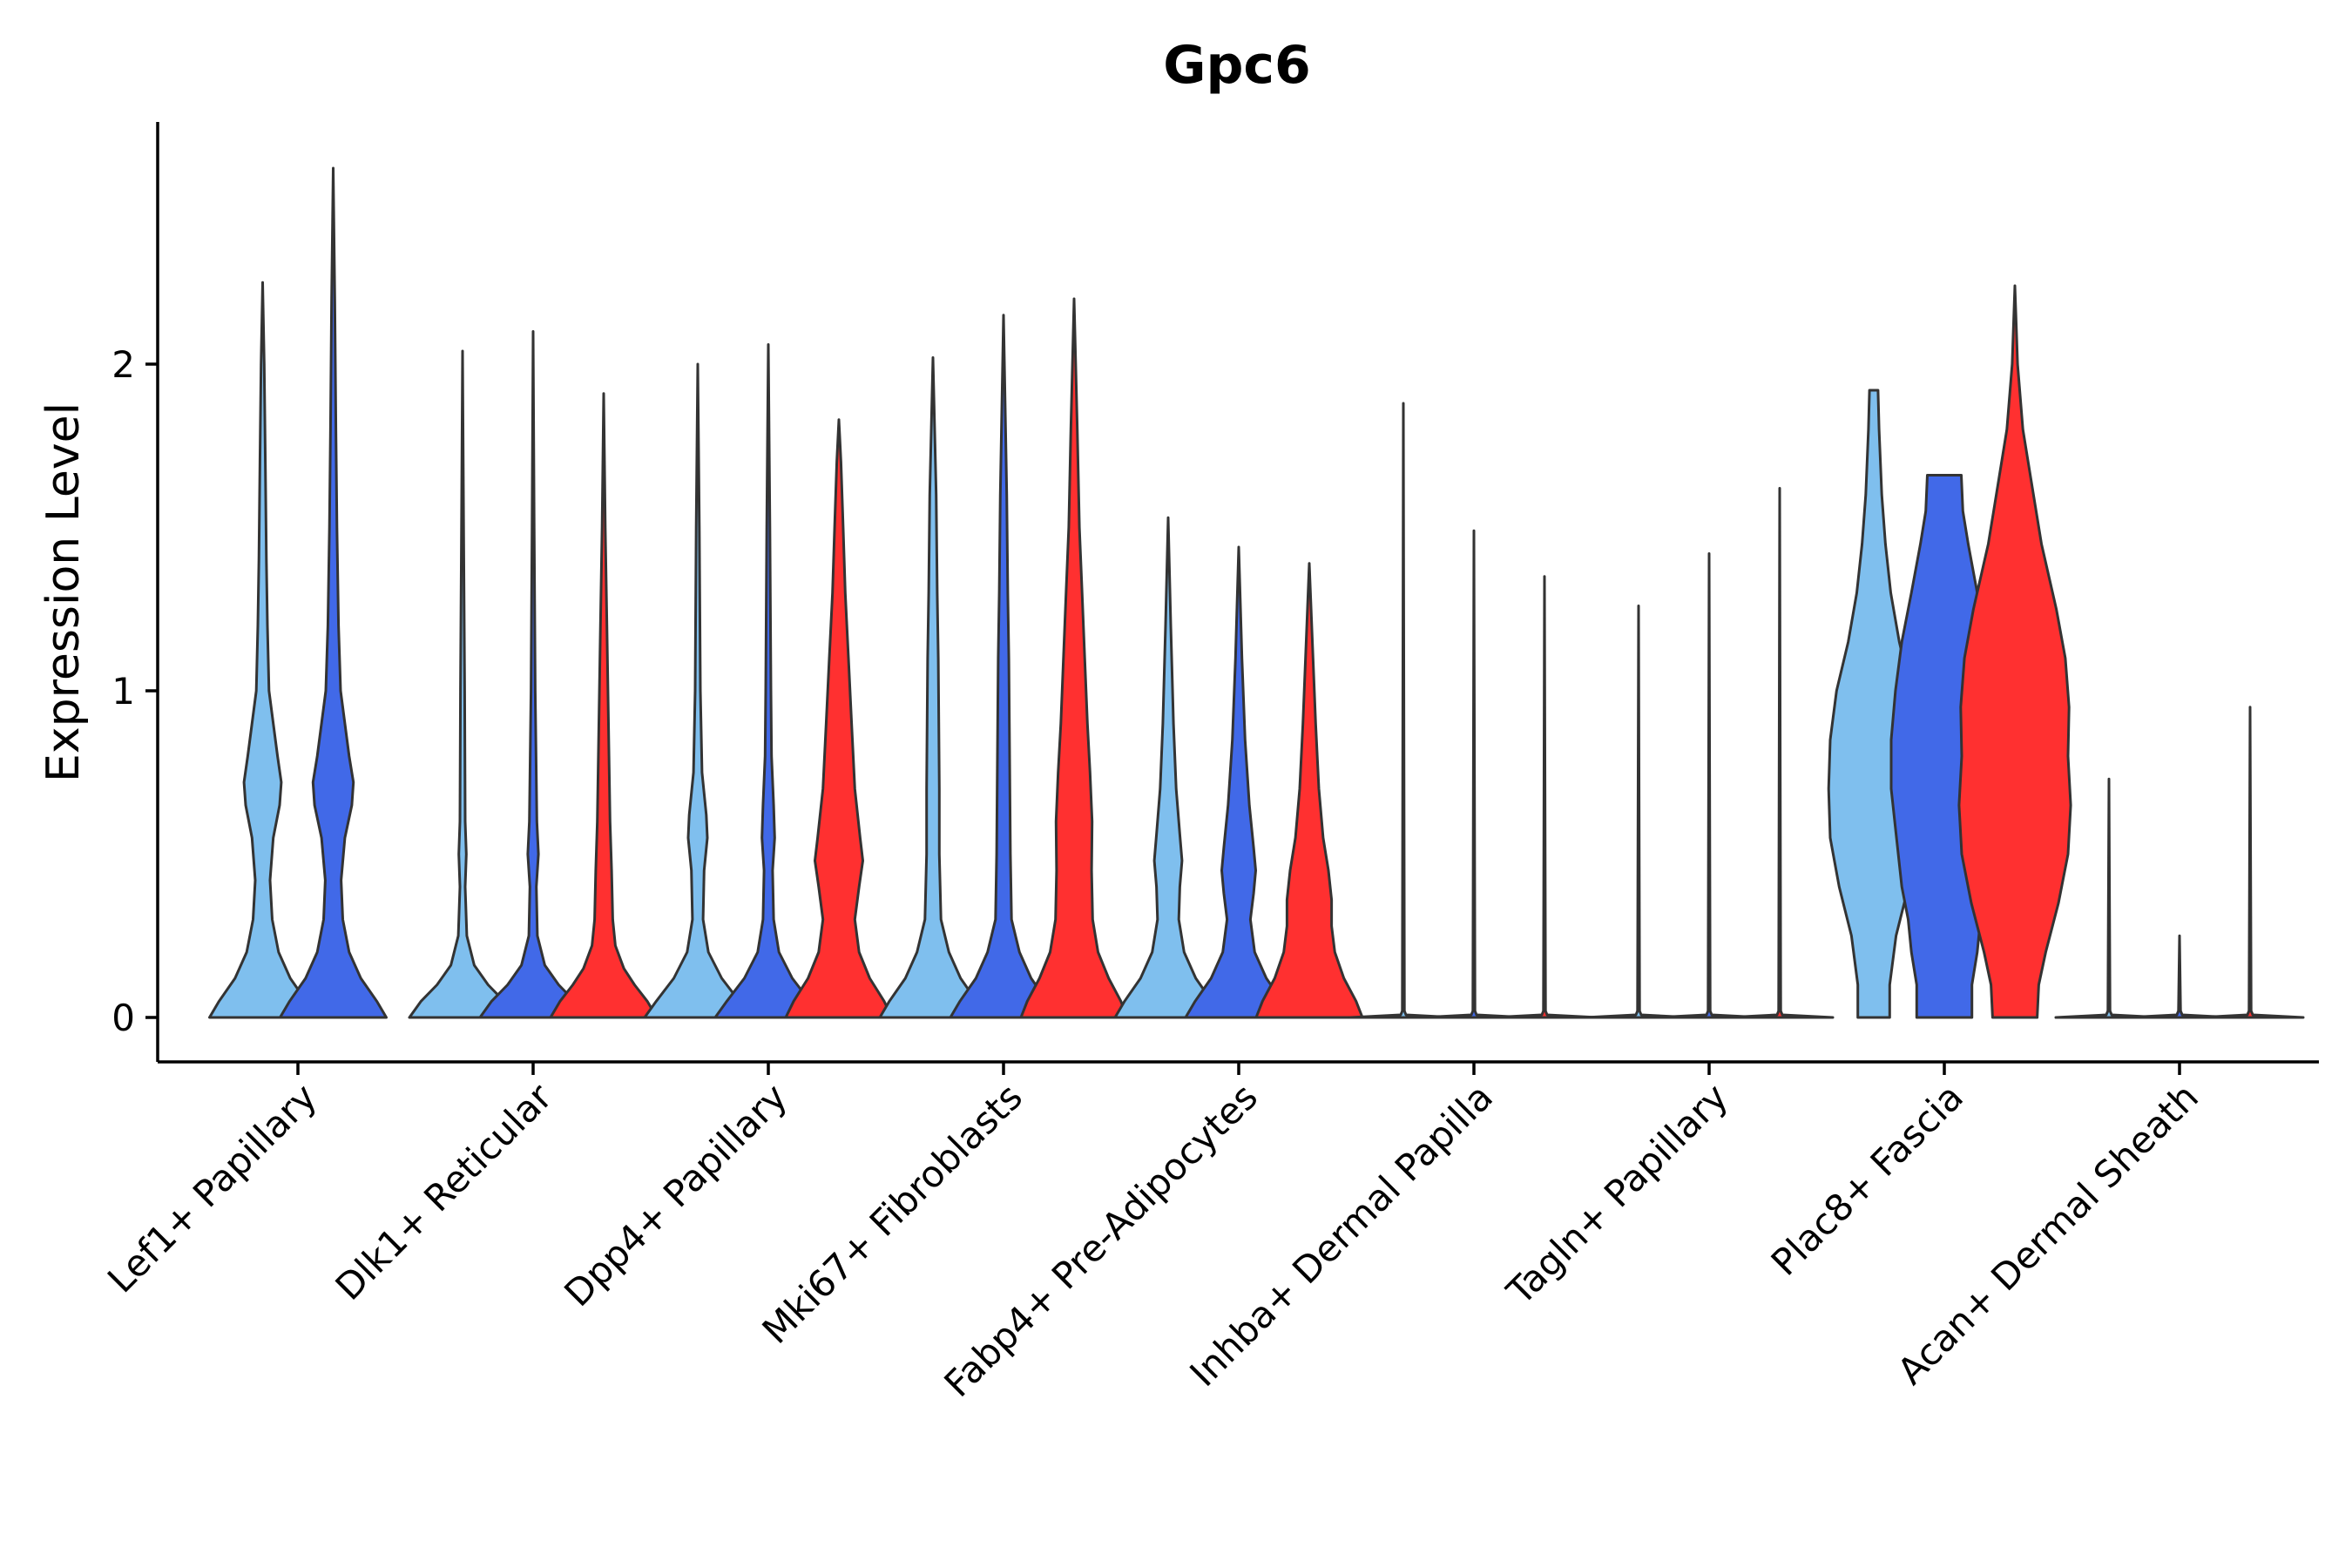 The image size is (2352, 1568). I want to click on y-tick-label-1: 1, so click(124, 692).